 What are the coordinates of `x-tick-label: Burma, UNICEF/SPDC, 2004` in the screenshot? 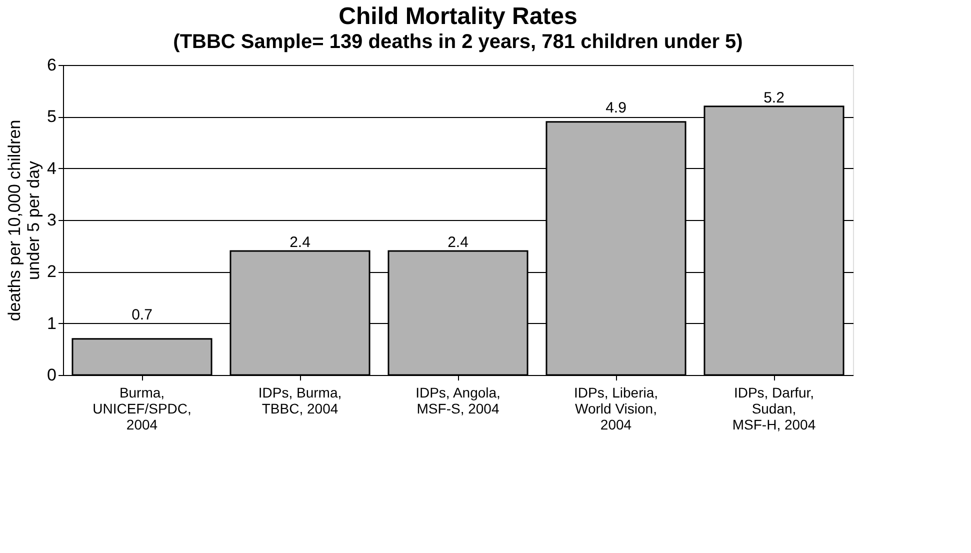 It's located at (142, 408).